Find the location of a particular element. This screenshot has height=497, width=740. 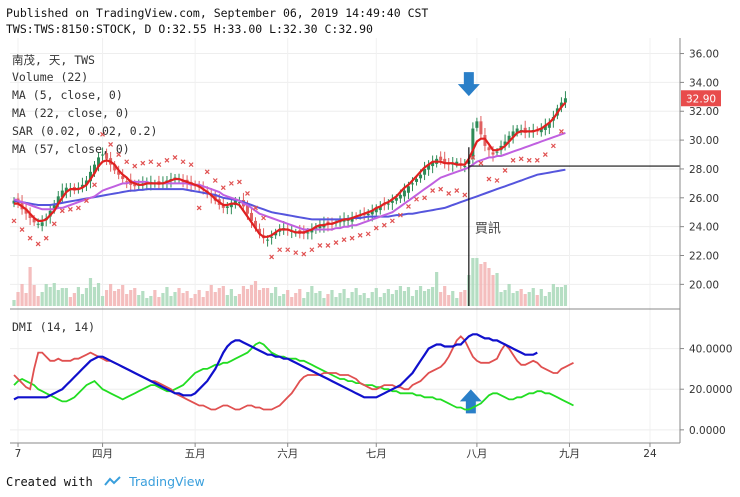

price-tick-label: 28.00 is located at coordinates (704, 170).